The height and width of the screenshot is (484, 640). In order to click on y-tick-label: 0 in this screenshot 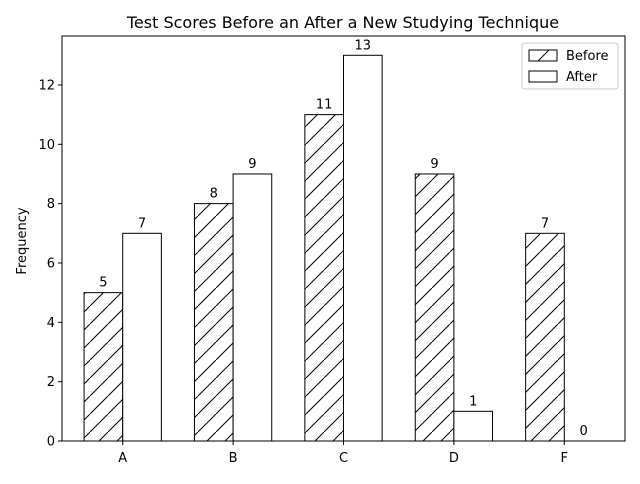, I will do `click(51, 442)`.